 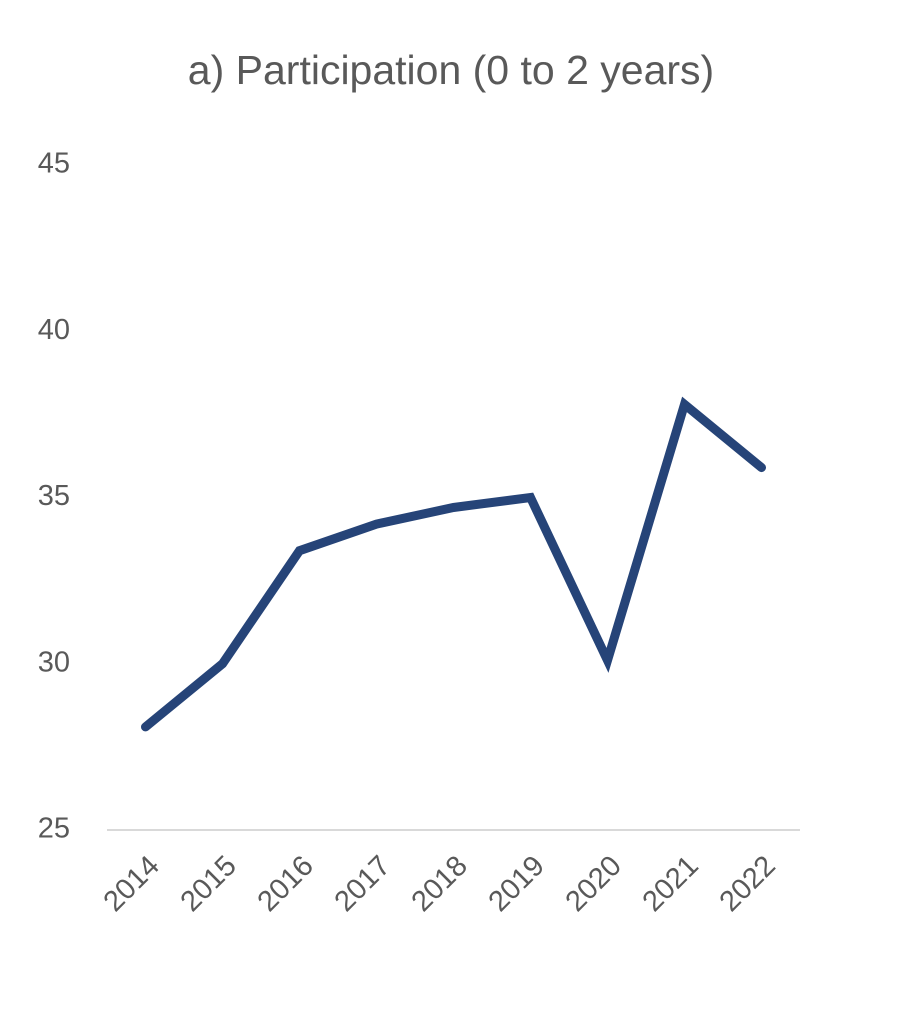 I want to click on y-tick-label: 45, so click(x=54, y=164).